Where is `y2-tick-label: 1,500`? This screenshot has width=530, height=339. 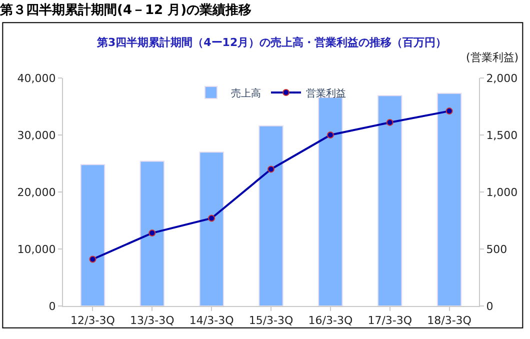 y2-tick-label: 1,500 is located at coordinates (502, 135).